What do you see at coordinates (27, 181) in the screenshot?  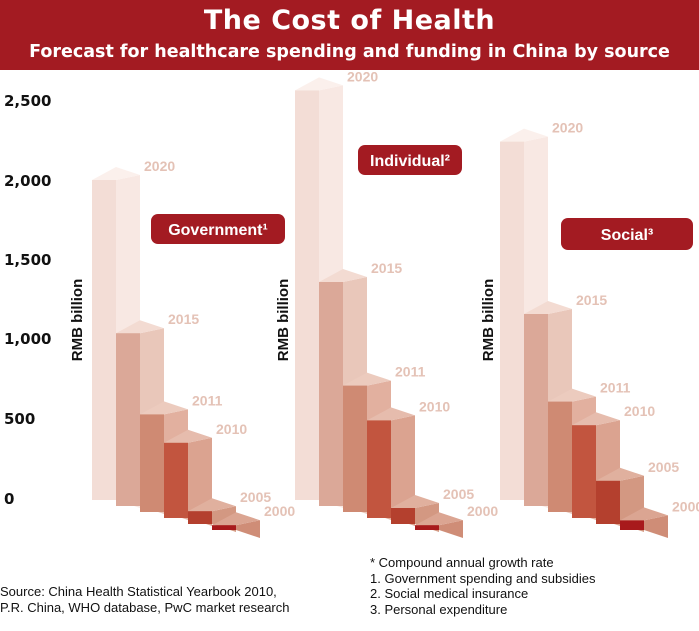 I see `y-tick-label: 2,000` at bounding box center [27, 181].